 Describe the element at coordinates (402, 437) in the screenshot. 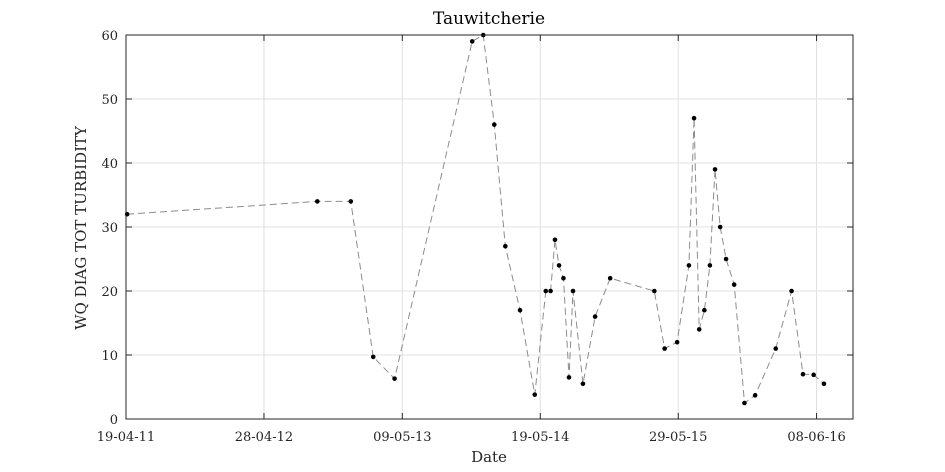

I see `x-tick-label: 09-05-13` at that location.